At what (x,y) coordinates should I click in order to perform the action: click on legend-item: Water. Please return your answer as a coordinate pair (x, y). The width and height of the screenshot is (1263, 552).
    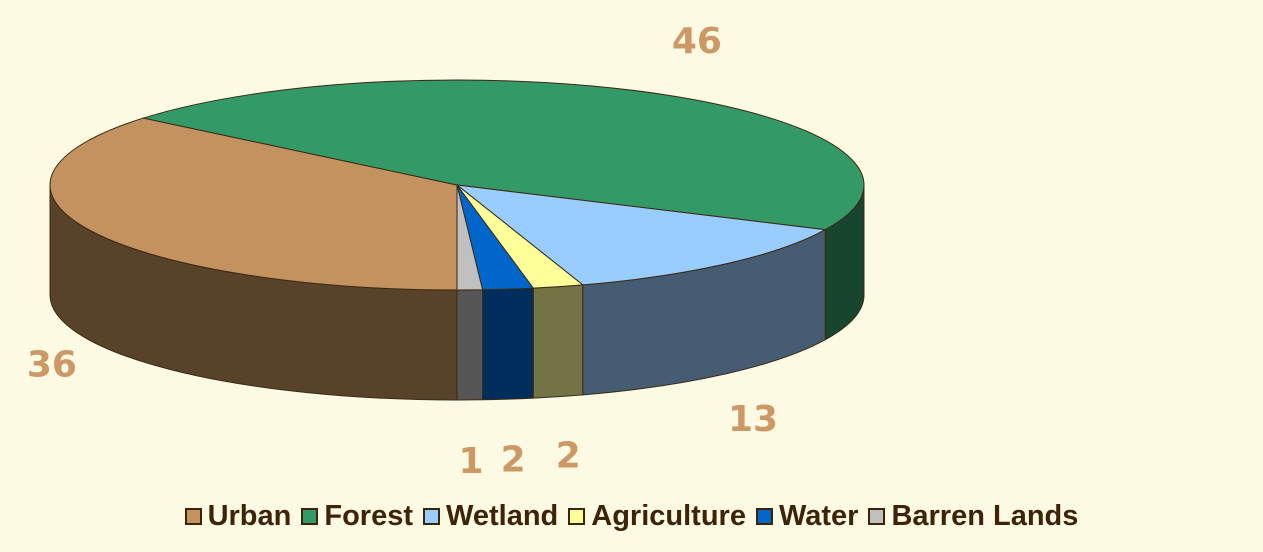
    Looking at the image, I should click on (807, 516).